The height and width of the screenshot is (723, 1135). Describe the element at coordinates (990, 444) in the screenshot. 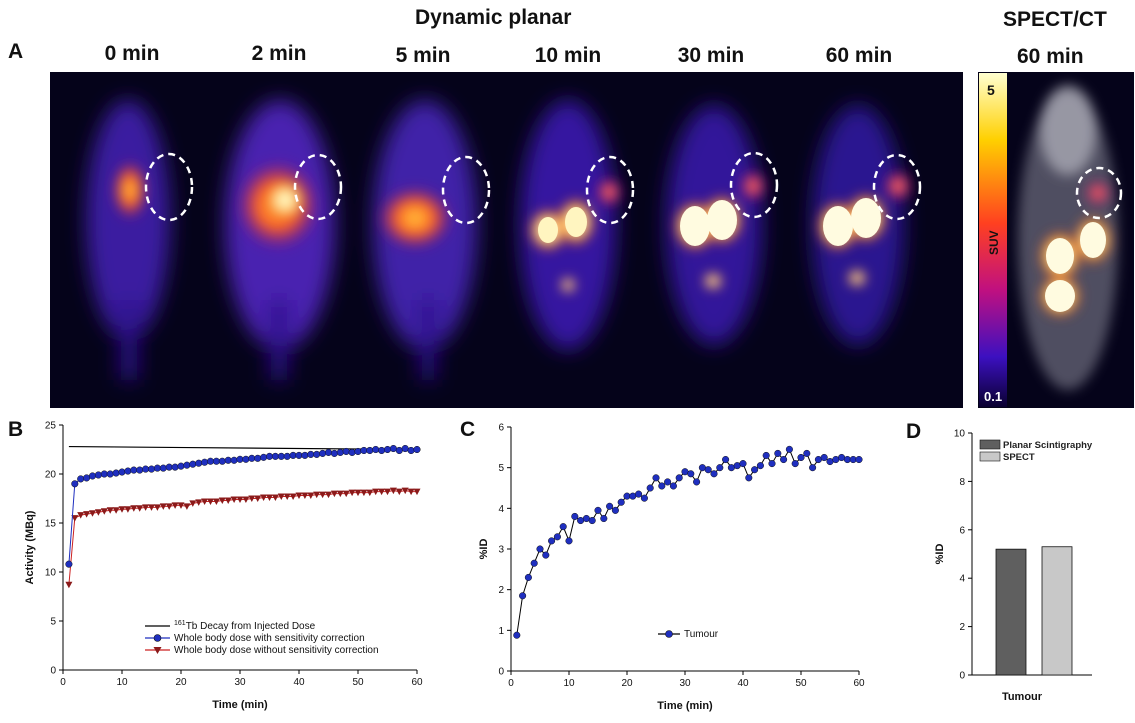

I see `legend-planar-swatch` at that location.